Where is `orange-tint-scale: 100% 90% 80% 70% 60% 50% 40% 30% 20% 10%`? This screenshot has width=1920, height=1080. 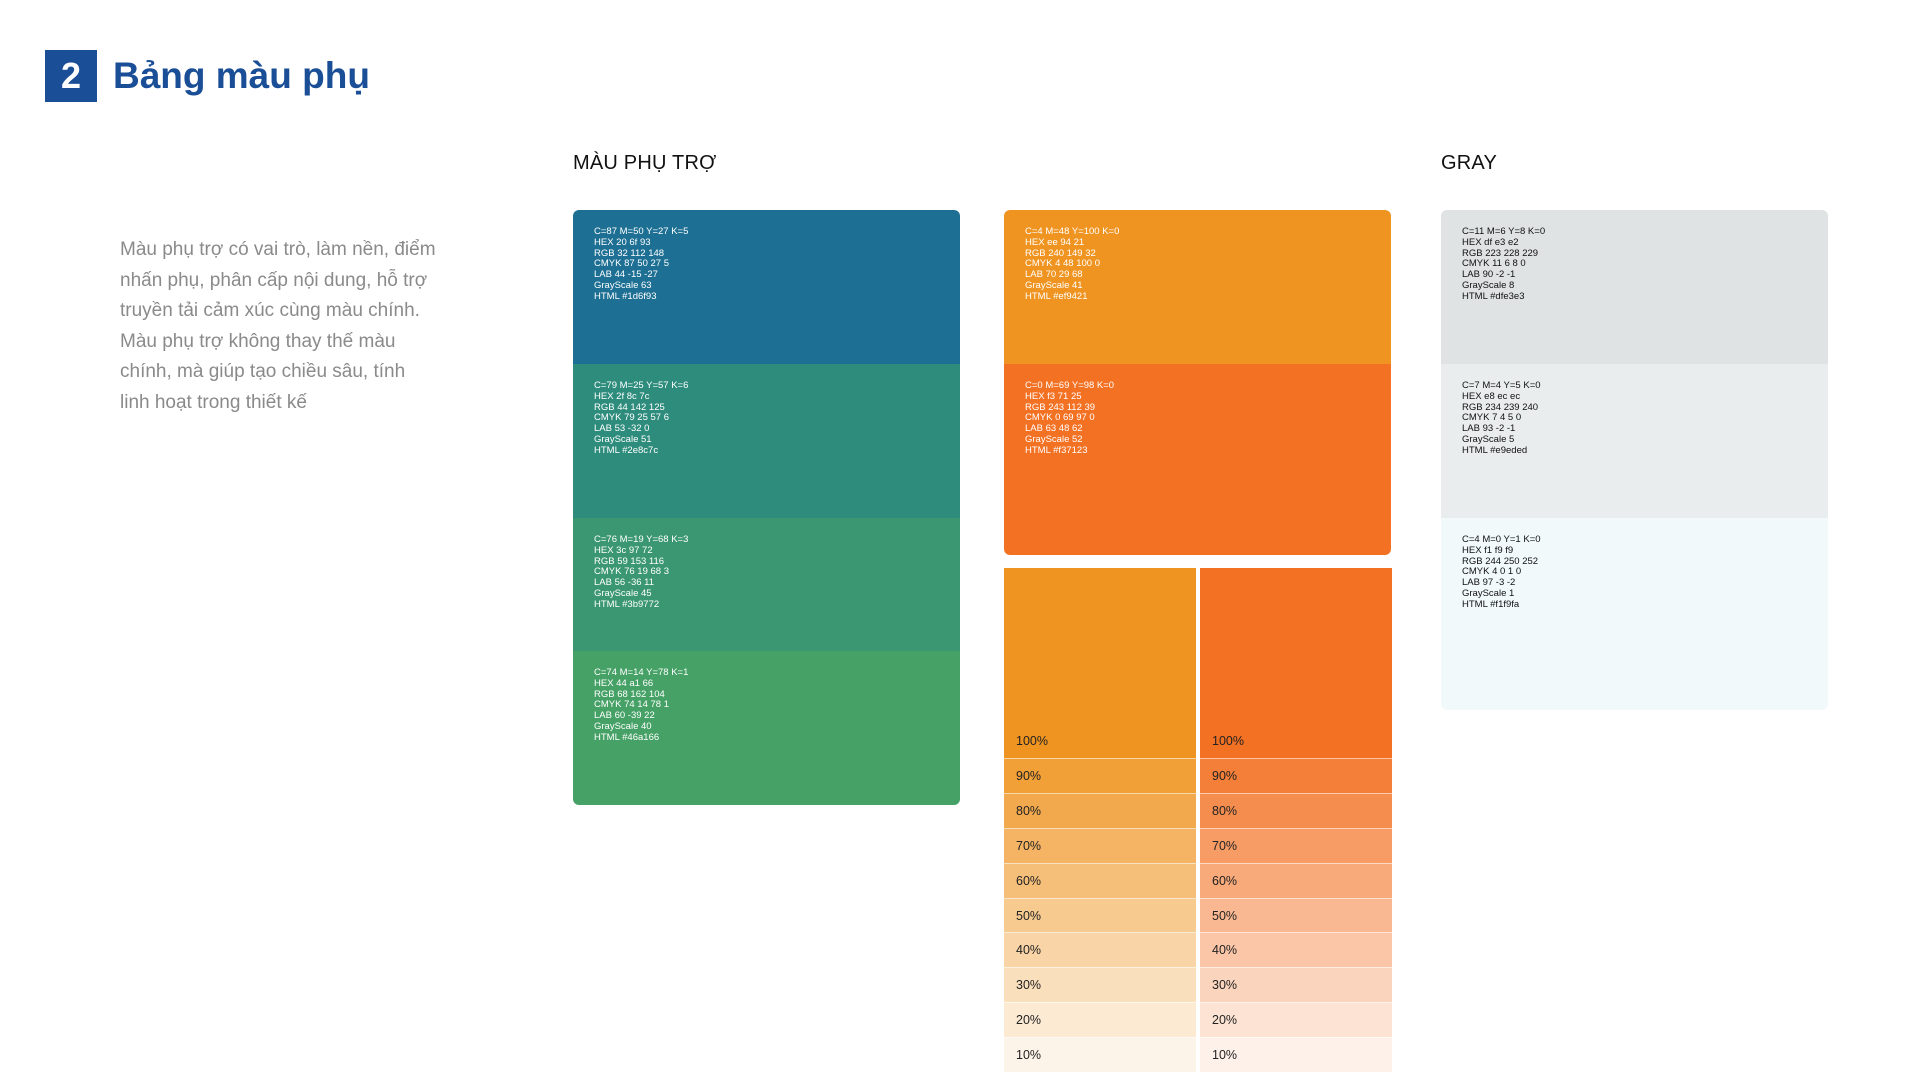 orange-tint-scale: 100% 90% 80% 70% 60% 50% 40% 30% 20% 10% is located at coordinates (1100, 820).